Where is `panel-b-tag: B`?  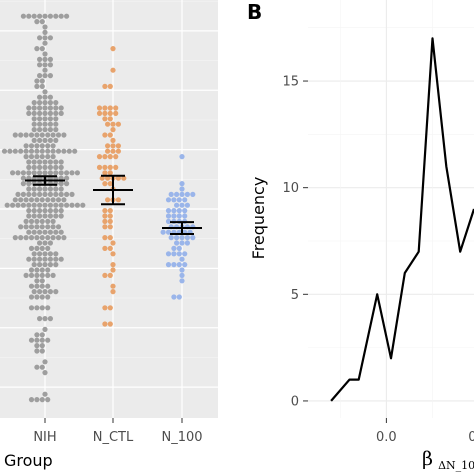 panel-b-tag: B is located at coordinates (254, 12).